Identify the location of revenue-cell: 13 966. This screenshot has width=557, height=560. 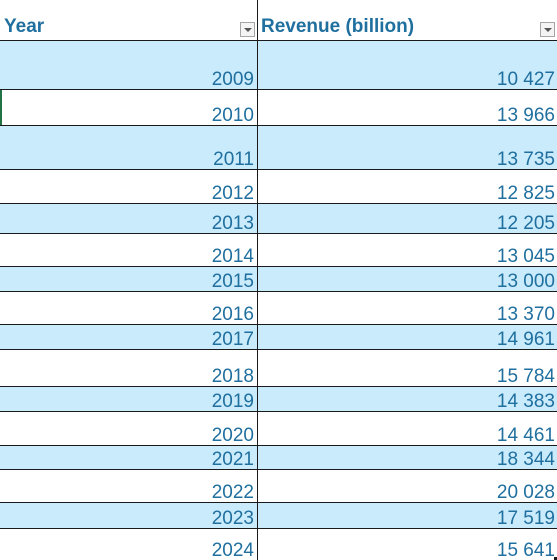
(407, 107).